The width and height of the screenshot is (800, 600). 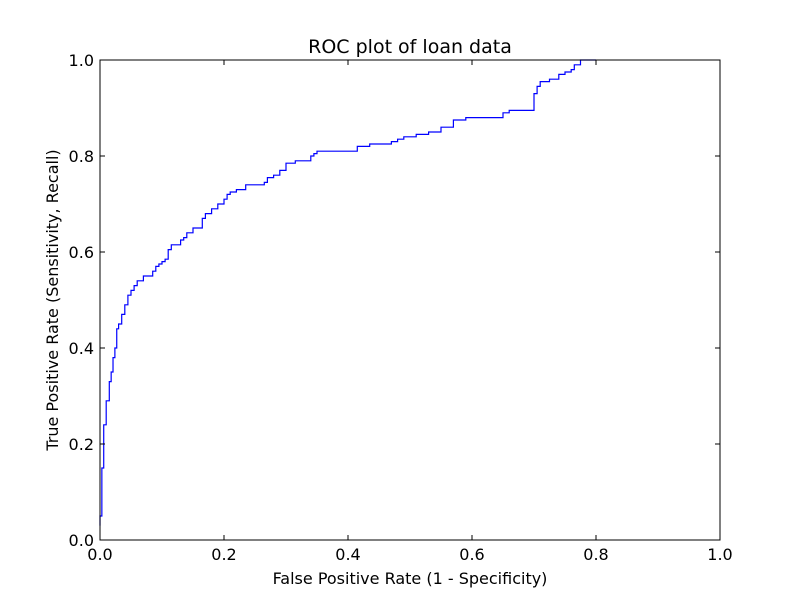 I want to click on y-tick-label: 0.2, so click(x=81, y=444).